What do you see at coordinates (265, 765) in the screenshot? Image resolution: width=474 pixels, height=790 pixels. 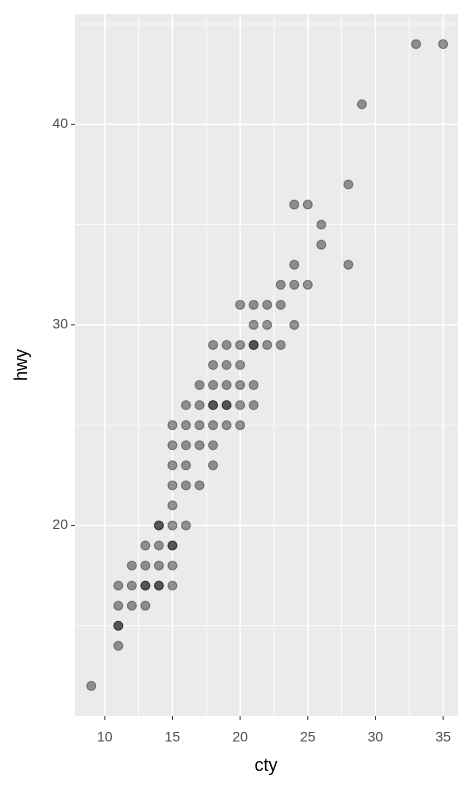 I see `x-axis-label: cty` at bounding box center [265, 765].